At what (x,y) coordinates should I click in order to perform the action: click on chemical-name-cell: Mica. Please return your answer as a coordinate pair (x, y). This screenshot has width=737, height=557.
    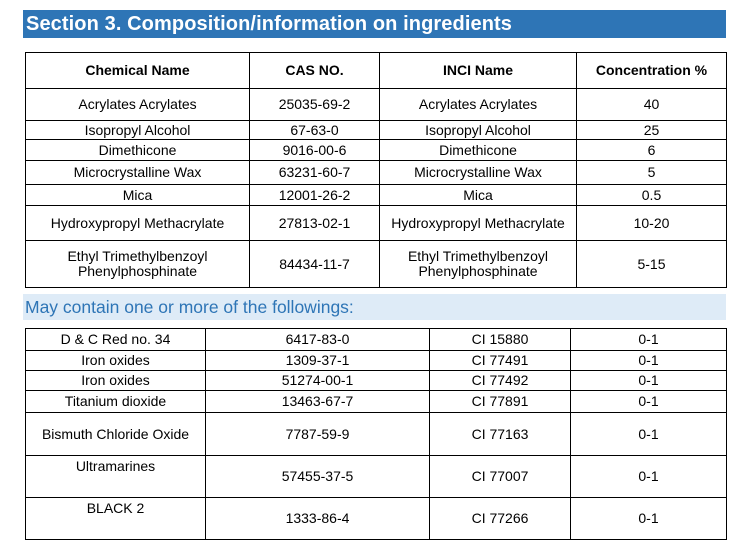
    Looking at the image, I should click on (137, 195).